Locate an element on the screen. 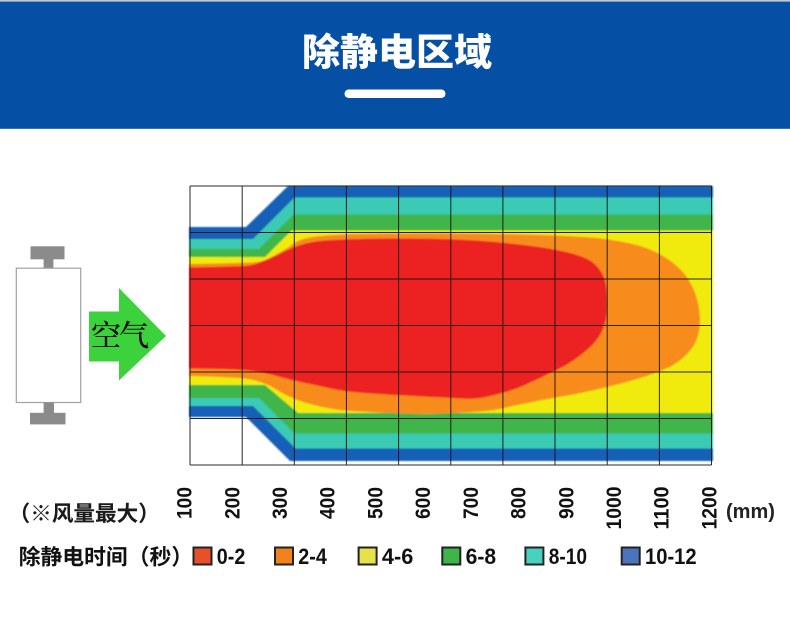 Image resolution: width=790 pixels, height=622 pixels. svg-text: (mm) is located at coordinates (750, 512).